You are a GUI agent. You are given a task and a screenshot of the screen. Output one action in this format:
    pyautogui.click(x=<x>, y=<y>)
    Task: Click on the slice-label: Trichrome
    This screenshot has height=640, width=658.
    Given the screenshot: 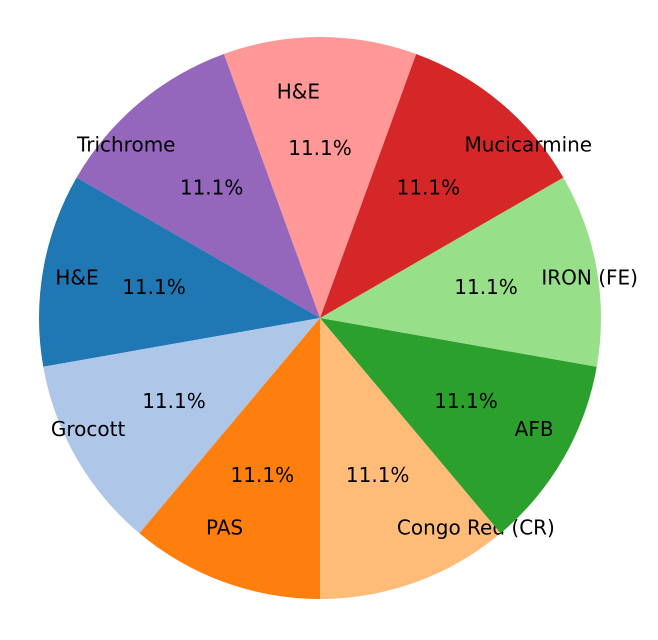 What is the action you would take?
    pyautogui.click(x=126, y=144)
    